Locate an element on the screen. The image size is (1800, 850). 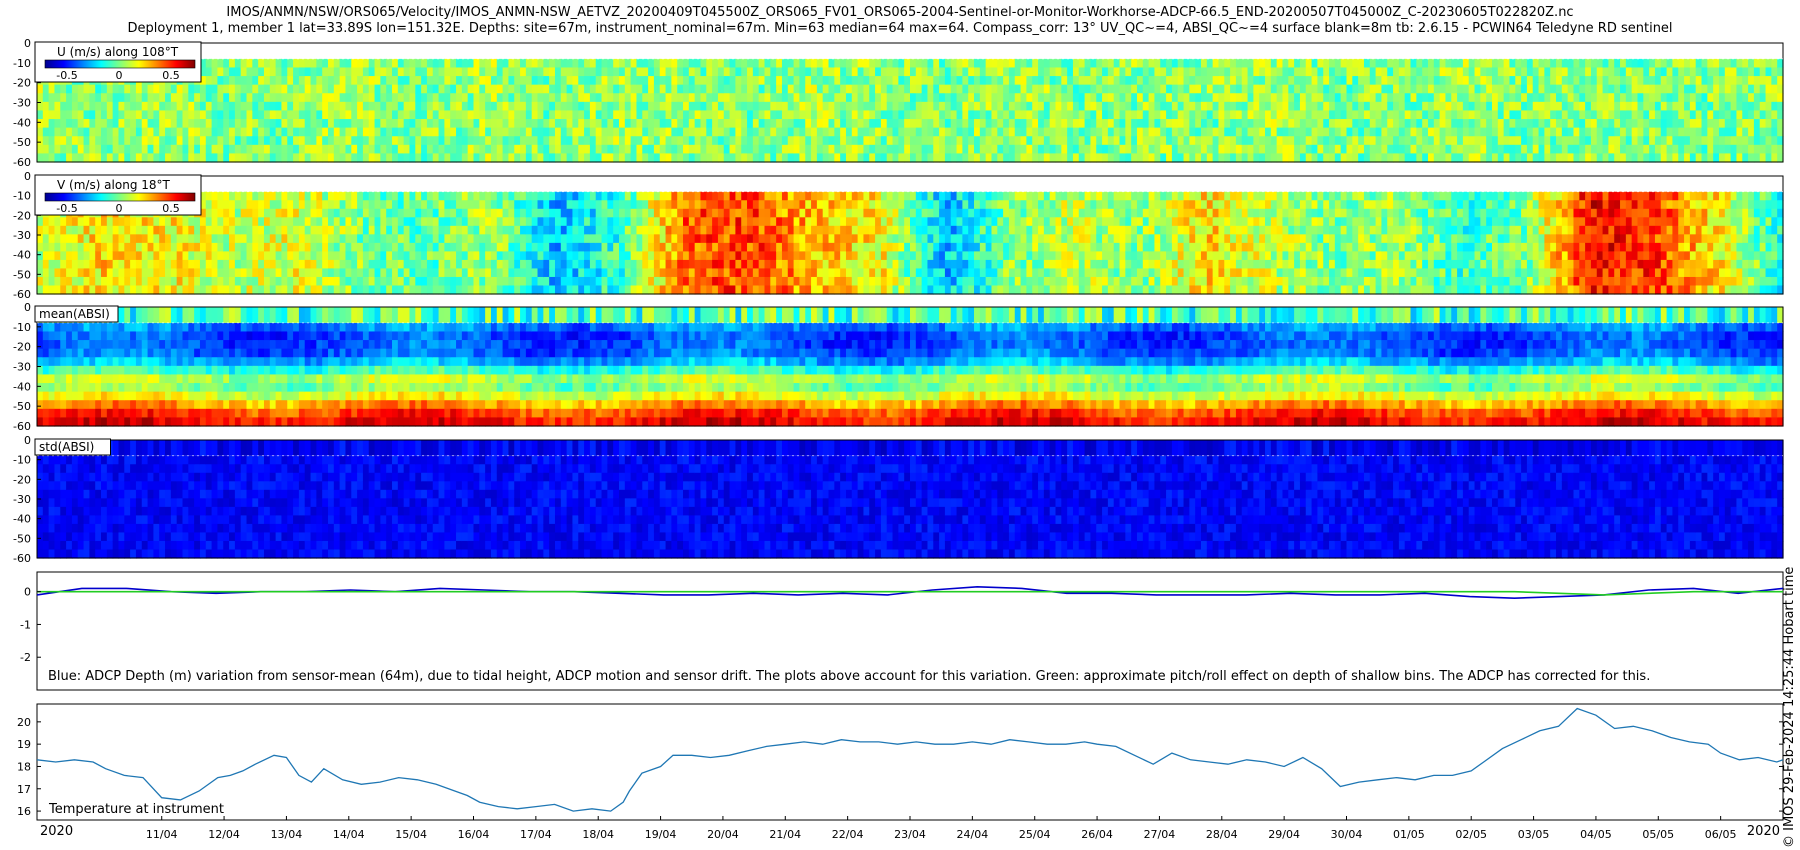
mean_absi-ytick-label: -30 is located at coordinates (22, 367).